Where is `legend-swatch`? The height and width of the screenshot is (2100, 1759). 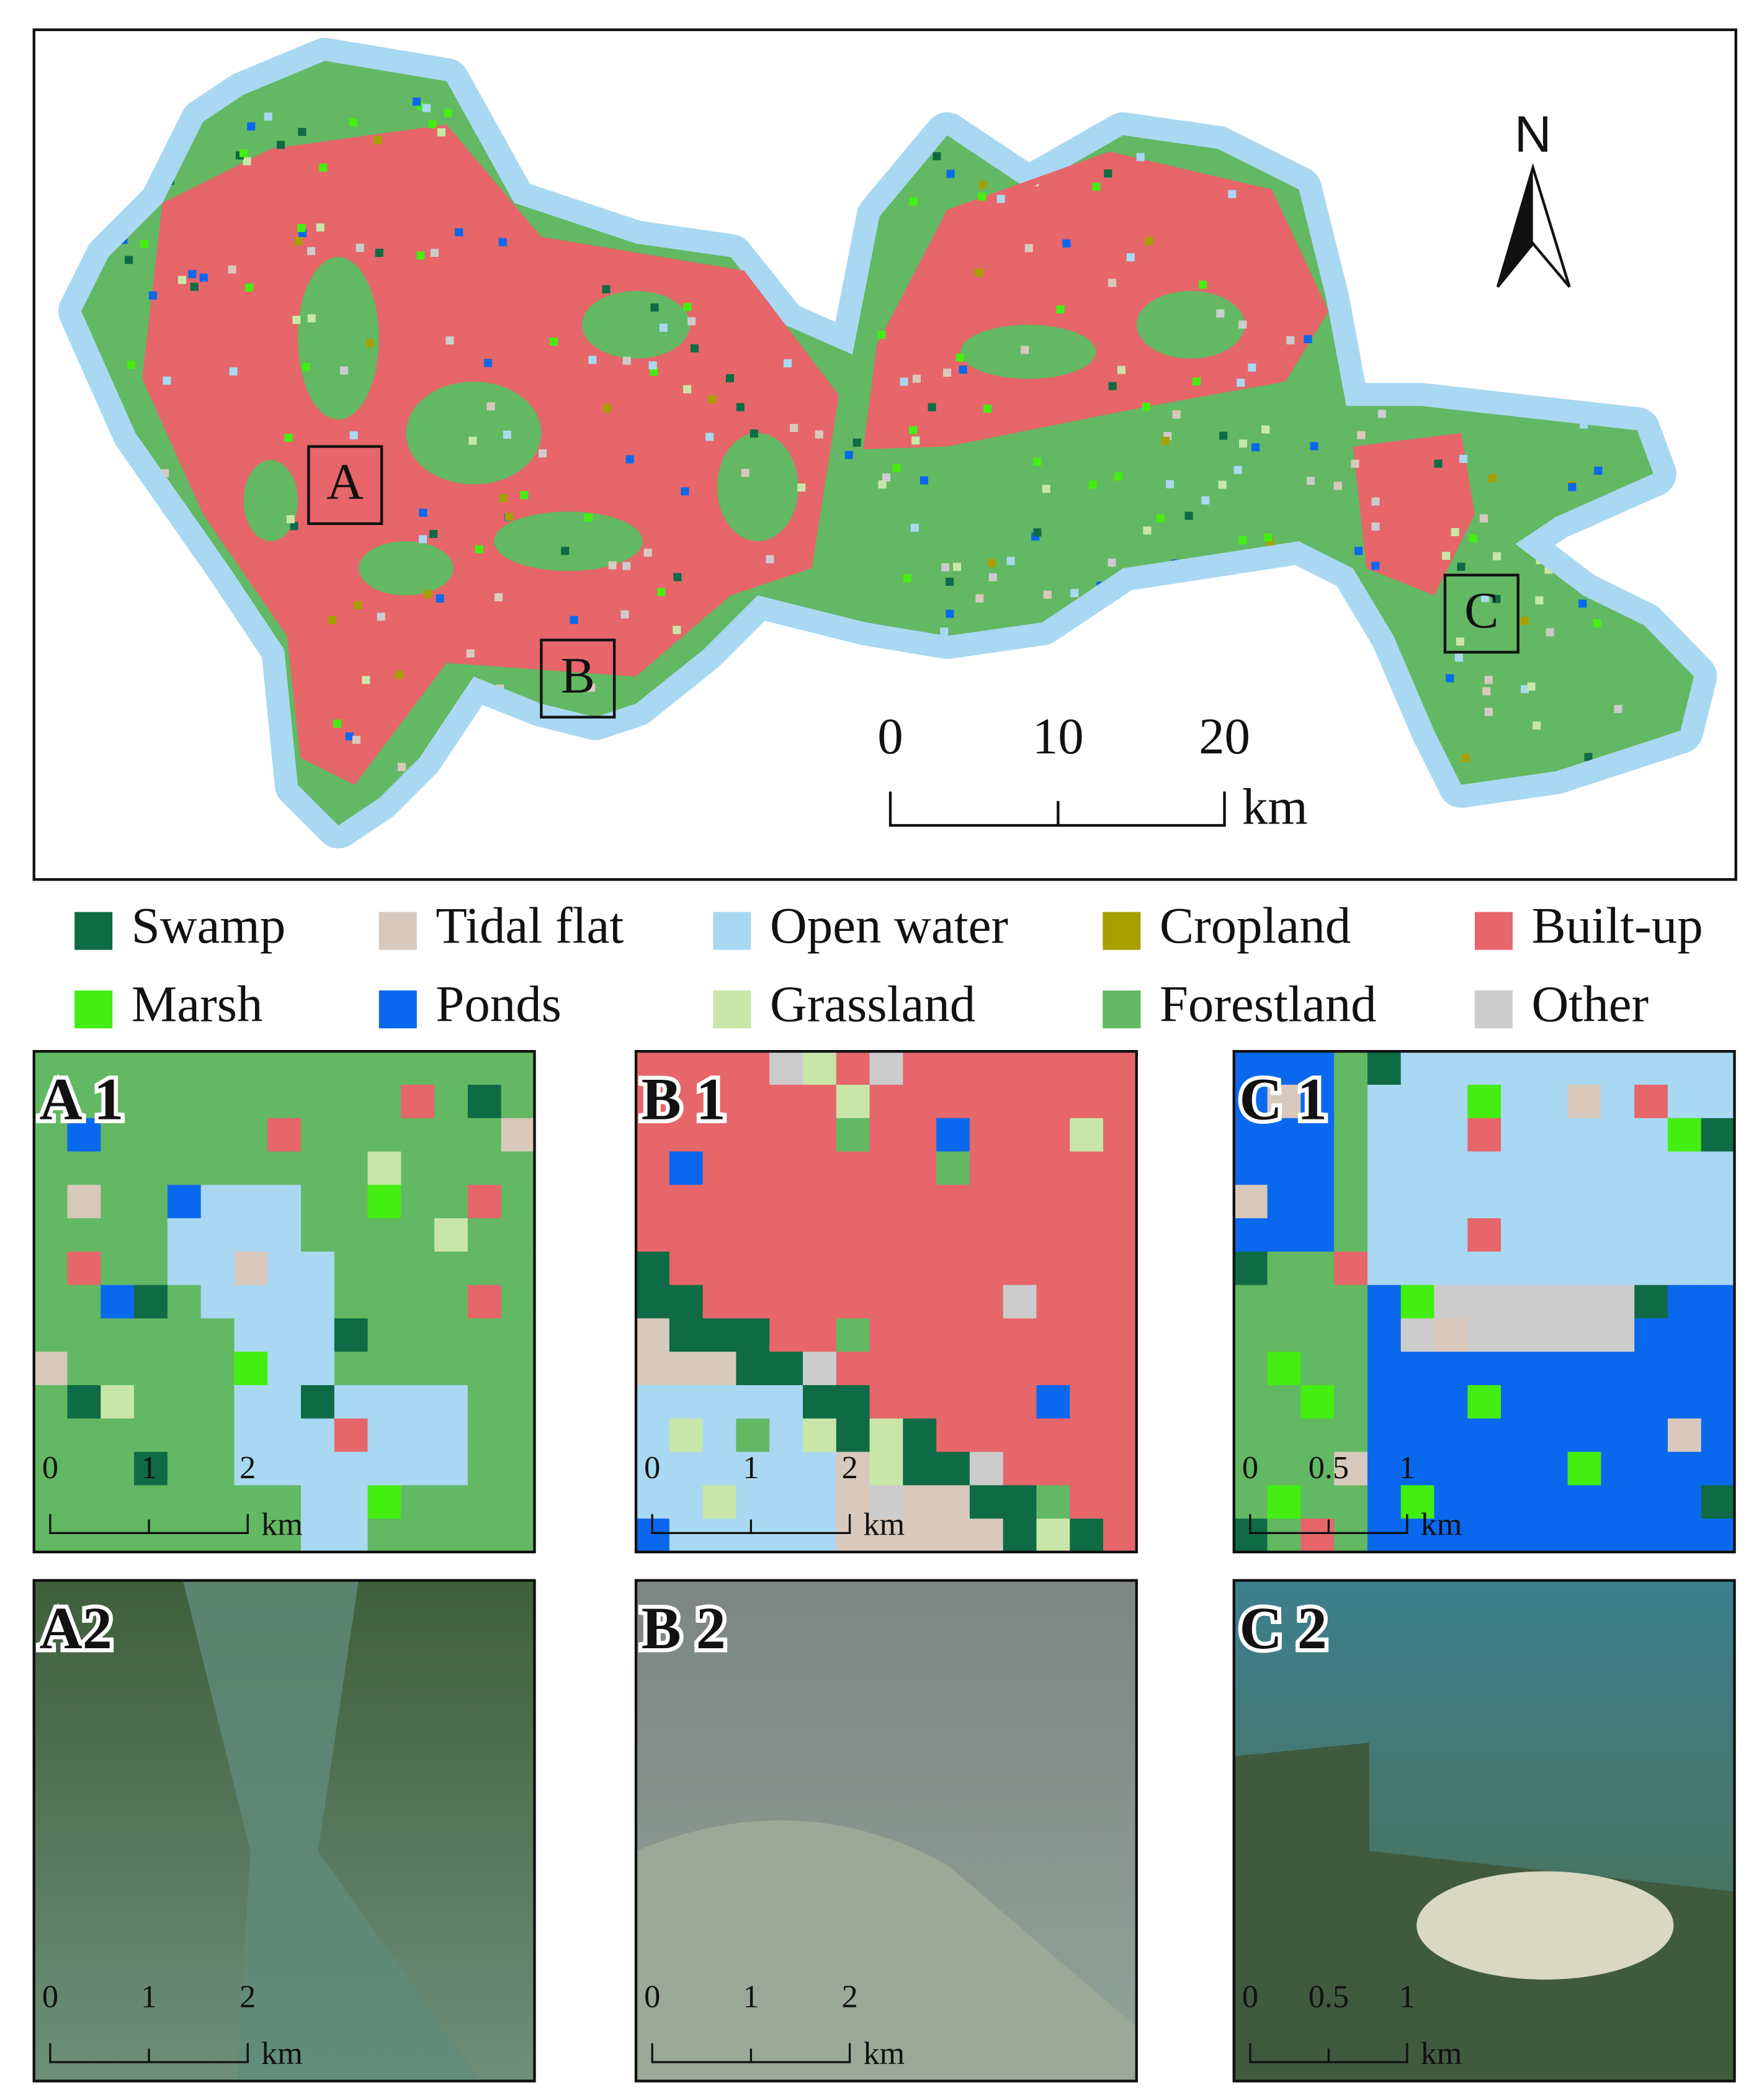 legend-swatch is located at coordinates (1493, 931).